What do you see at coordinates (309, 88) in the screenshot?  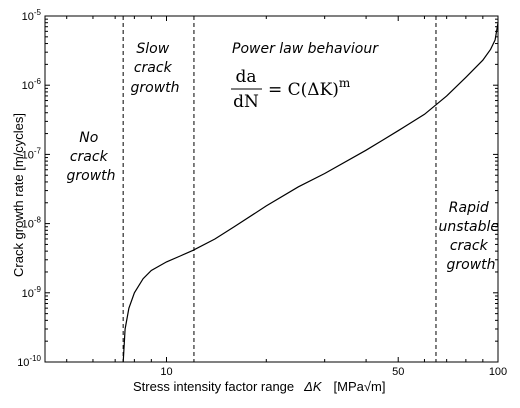 I see `formula-rhs: = C(ΔK)m` at bounding box center [309, 88].